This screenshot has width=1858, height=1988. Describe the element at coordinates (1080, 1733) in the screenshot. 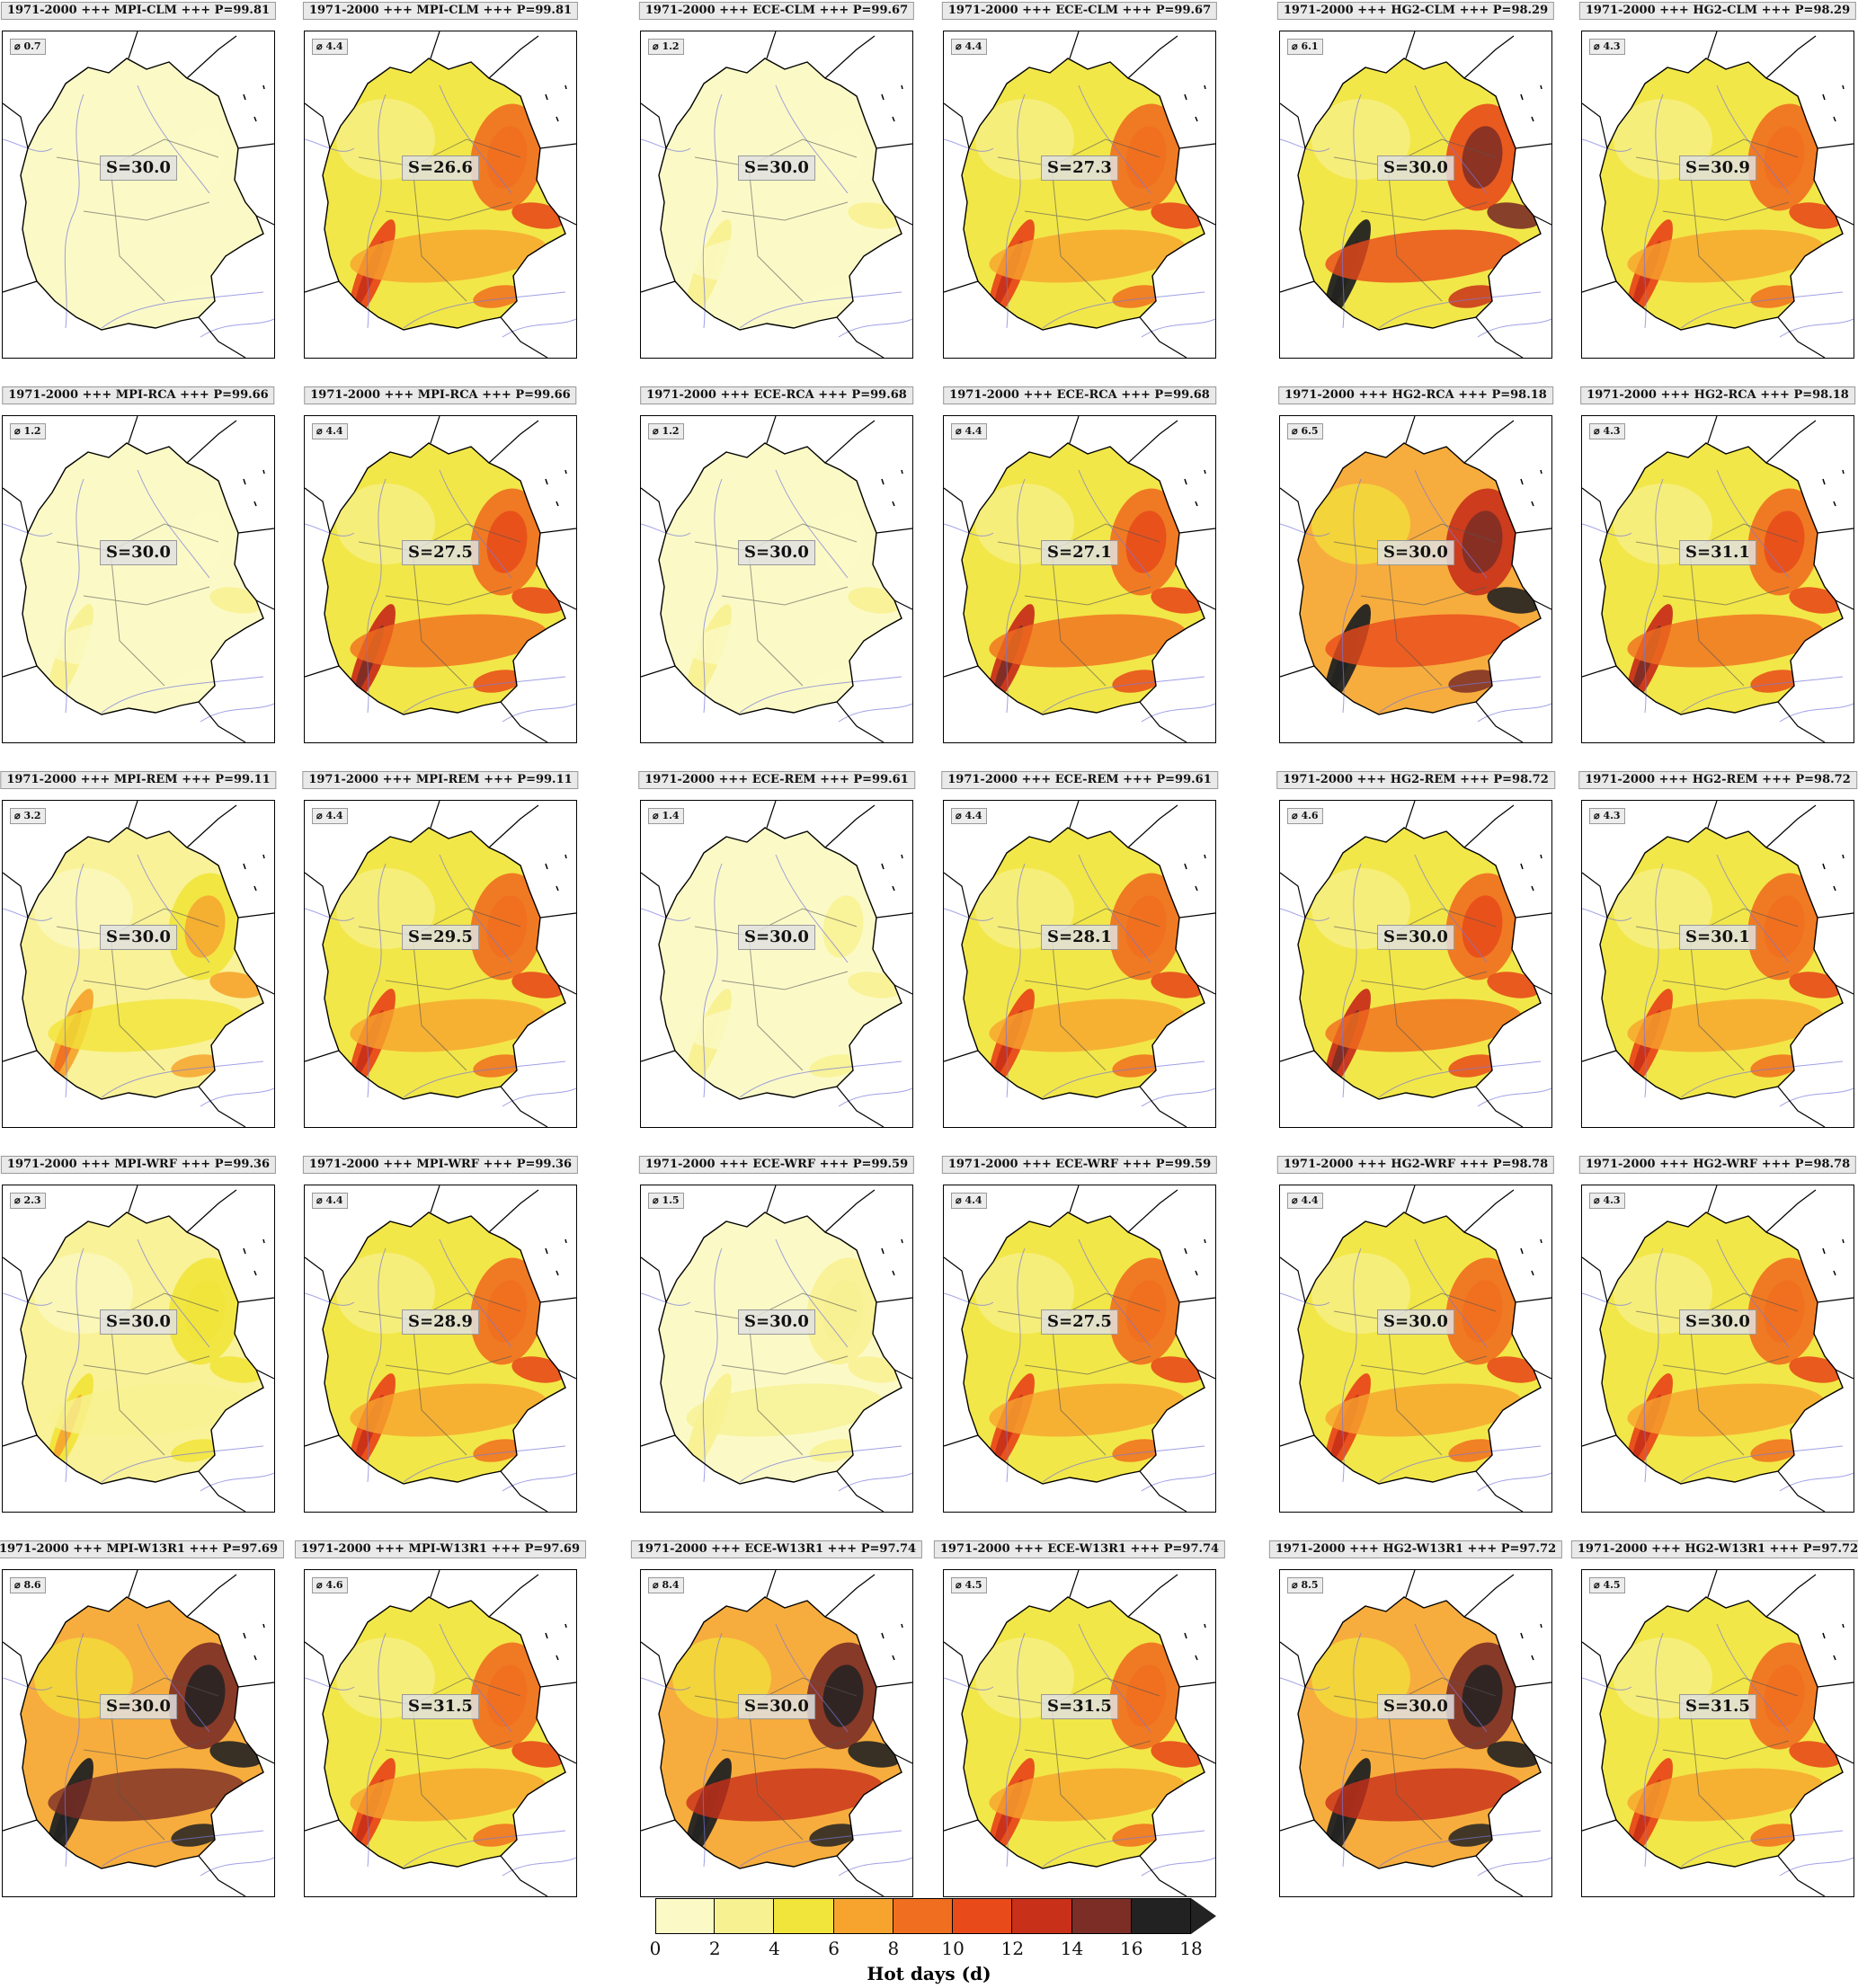

I see `hot-days-map: ⌀ 4.5 S=31.5` at that location.